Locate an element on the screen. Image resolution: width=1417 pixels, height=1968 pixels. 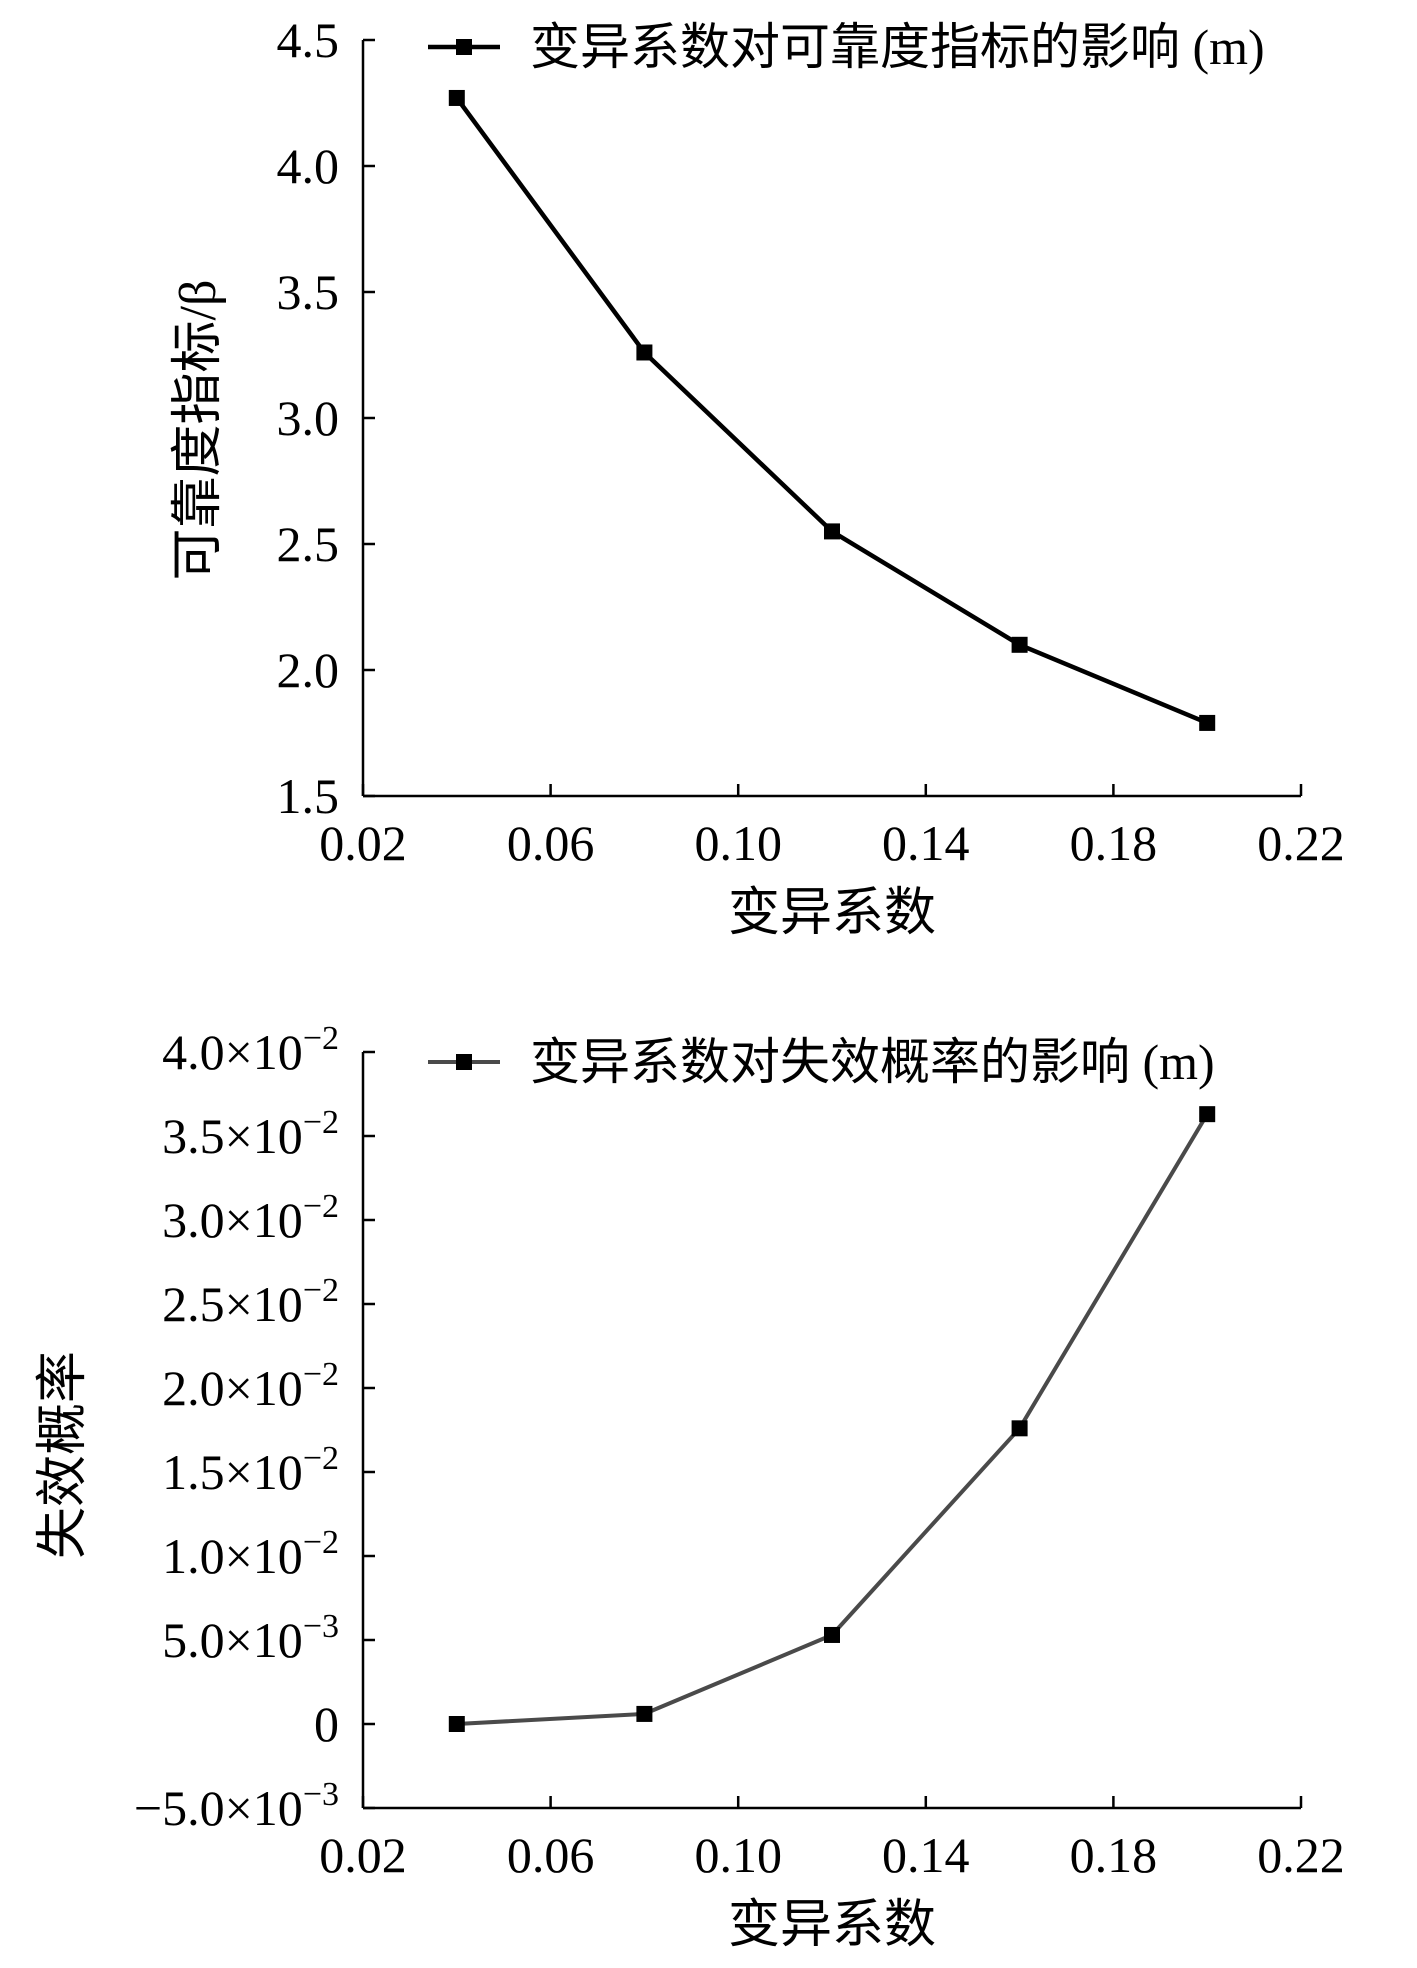
y-tick-label: 1.0×10⁻² is located at coordinates (250, 1554).